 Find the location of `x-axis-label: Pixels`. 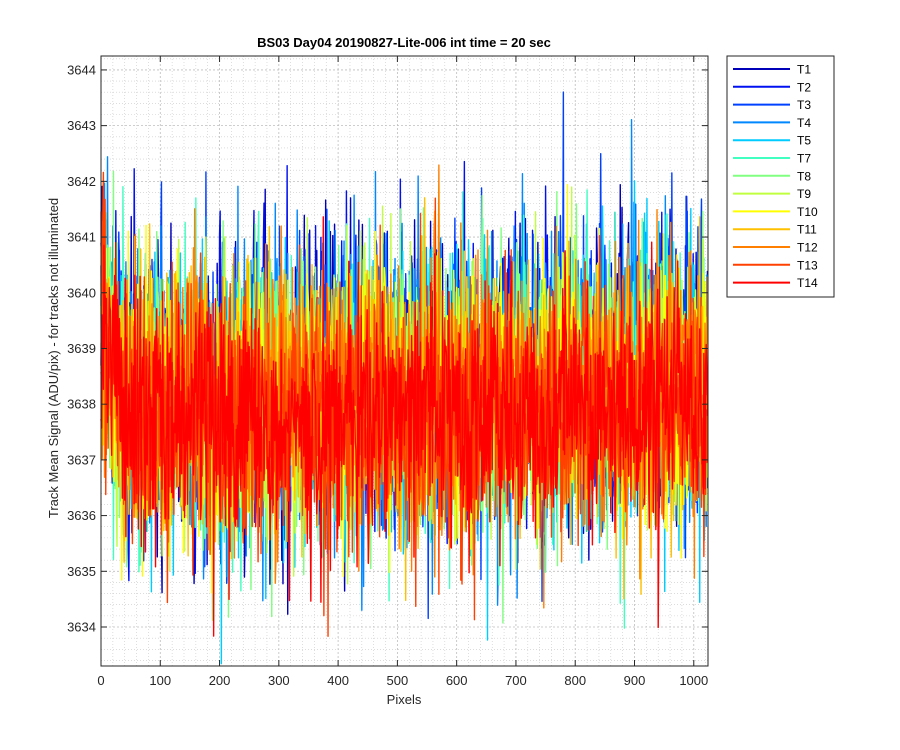

x-axis-label: Pixels is located at coordinates (404, 699).